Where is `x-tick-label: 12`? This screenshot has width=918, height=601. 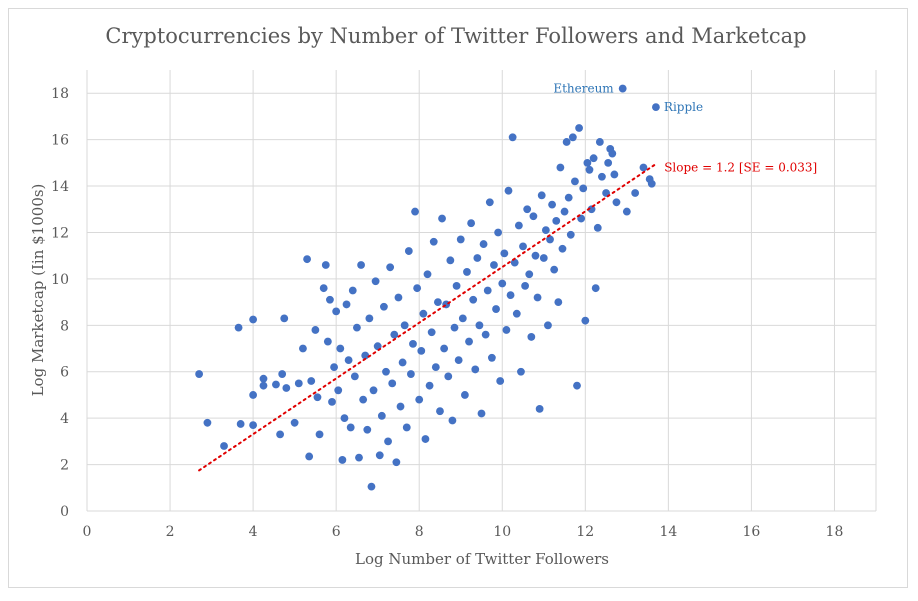
x-tick-label: 12 is located at coordinates (585, 532).